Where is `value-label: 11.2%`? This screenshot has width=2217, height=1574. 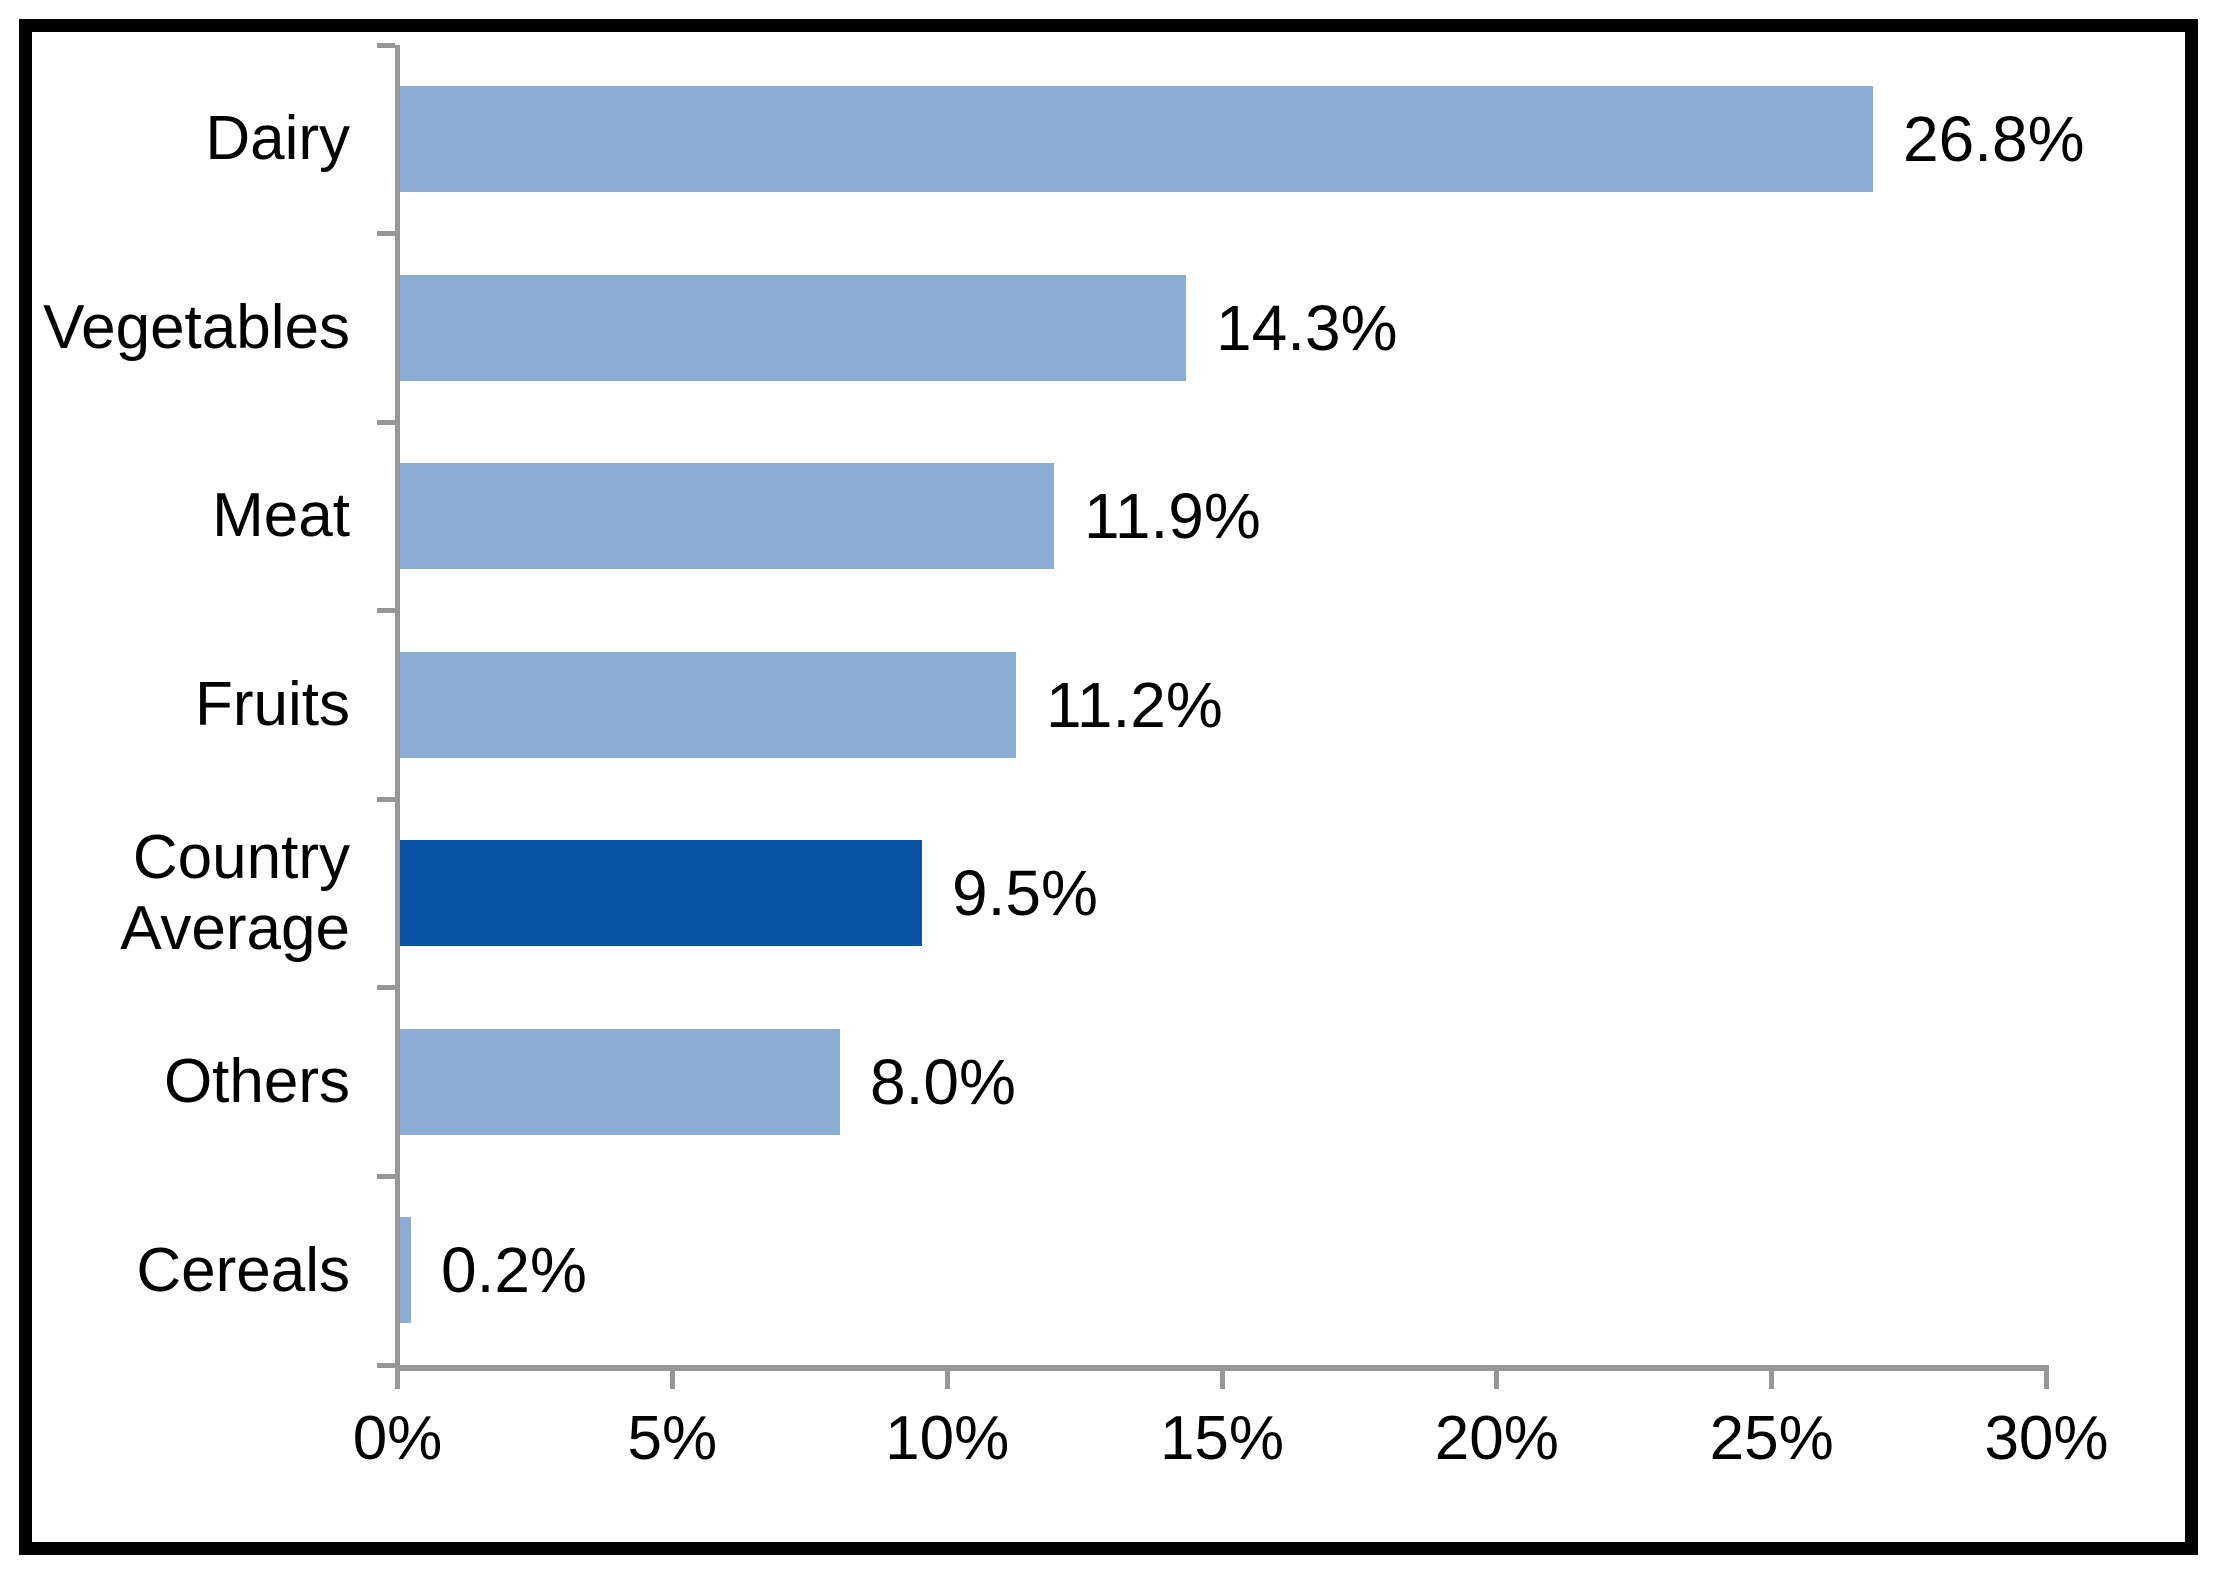
value-label: 11.2% is located at coordinates (1134, 704).